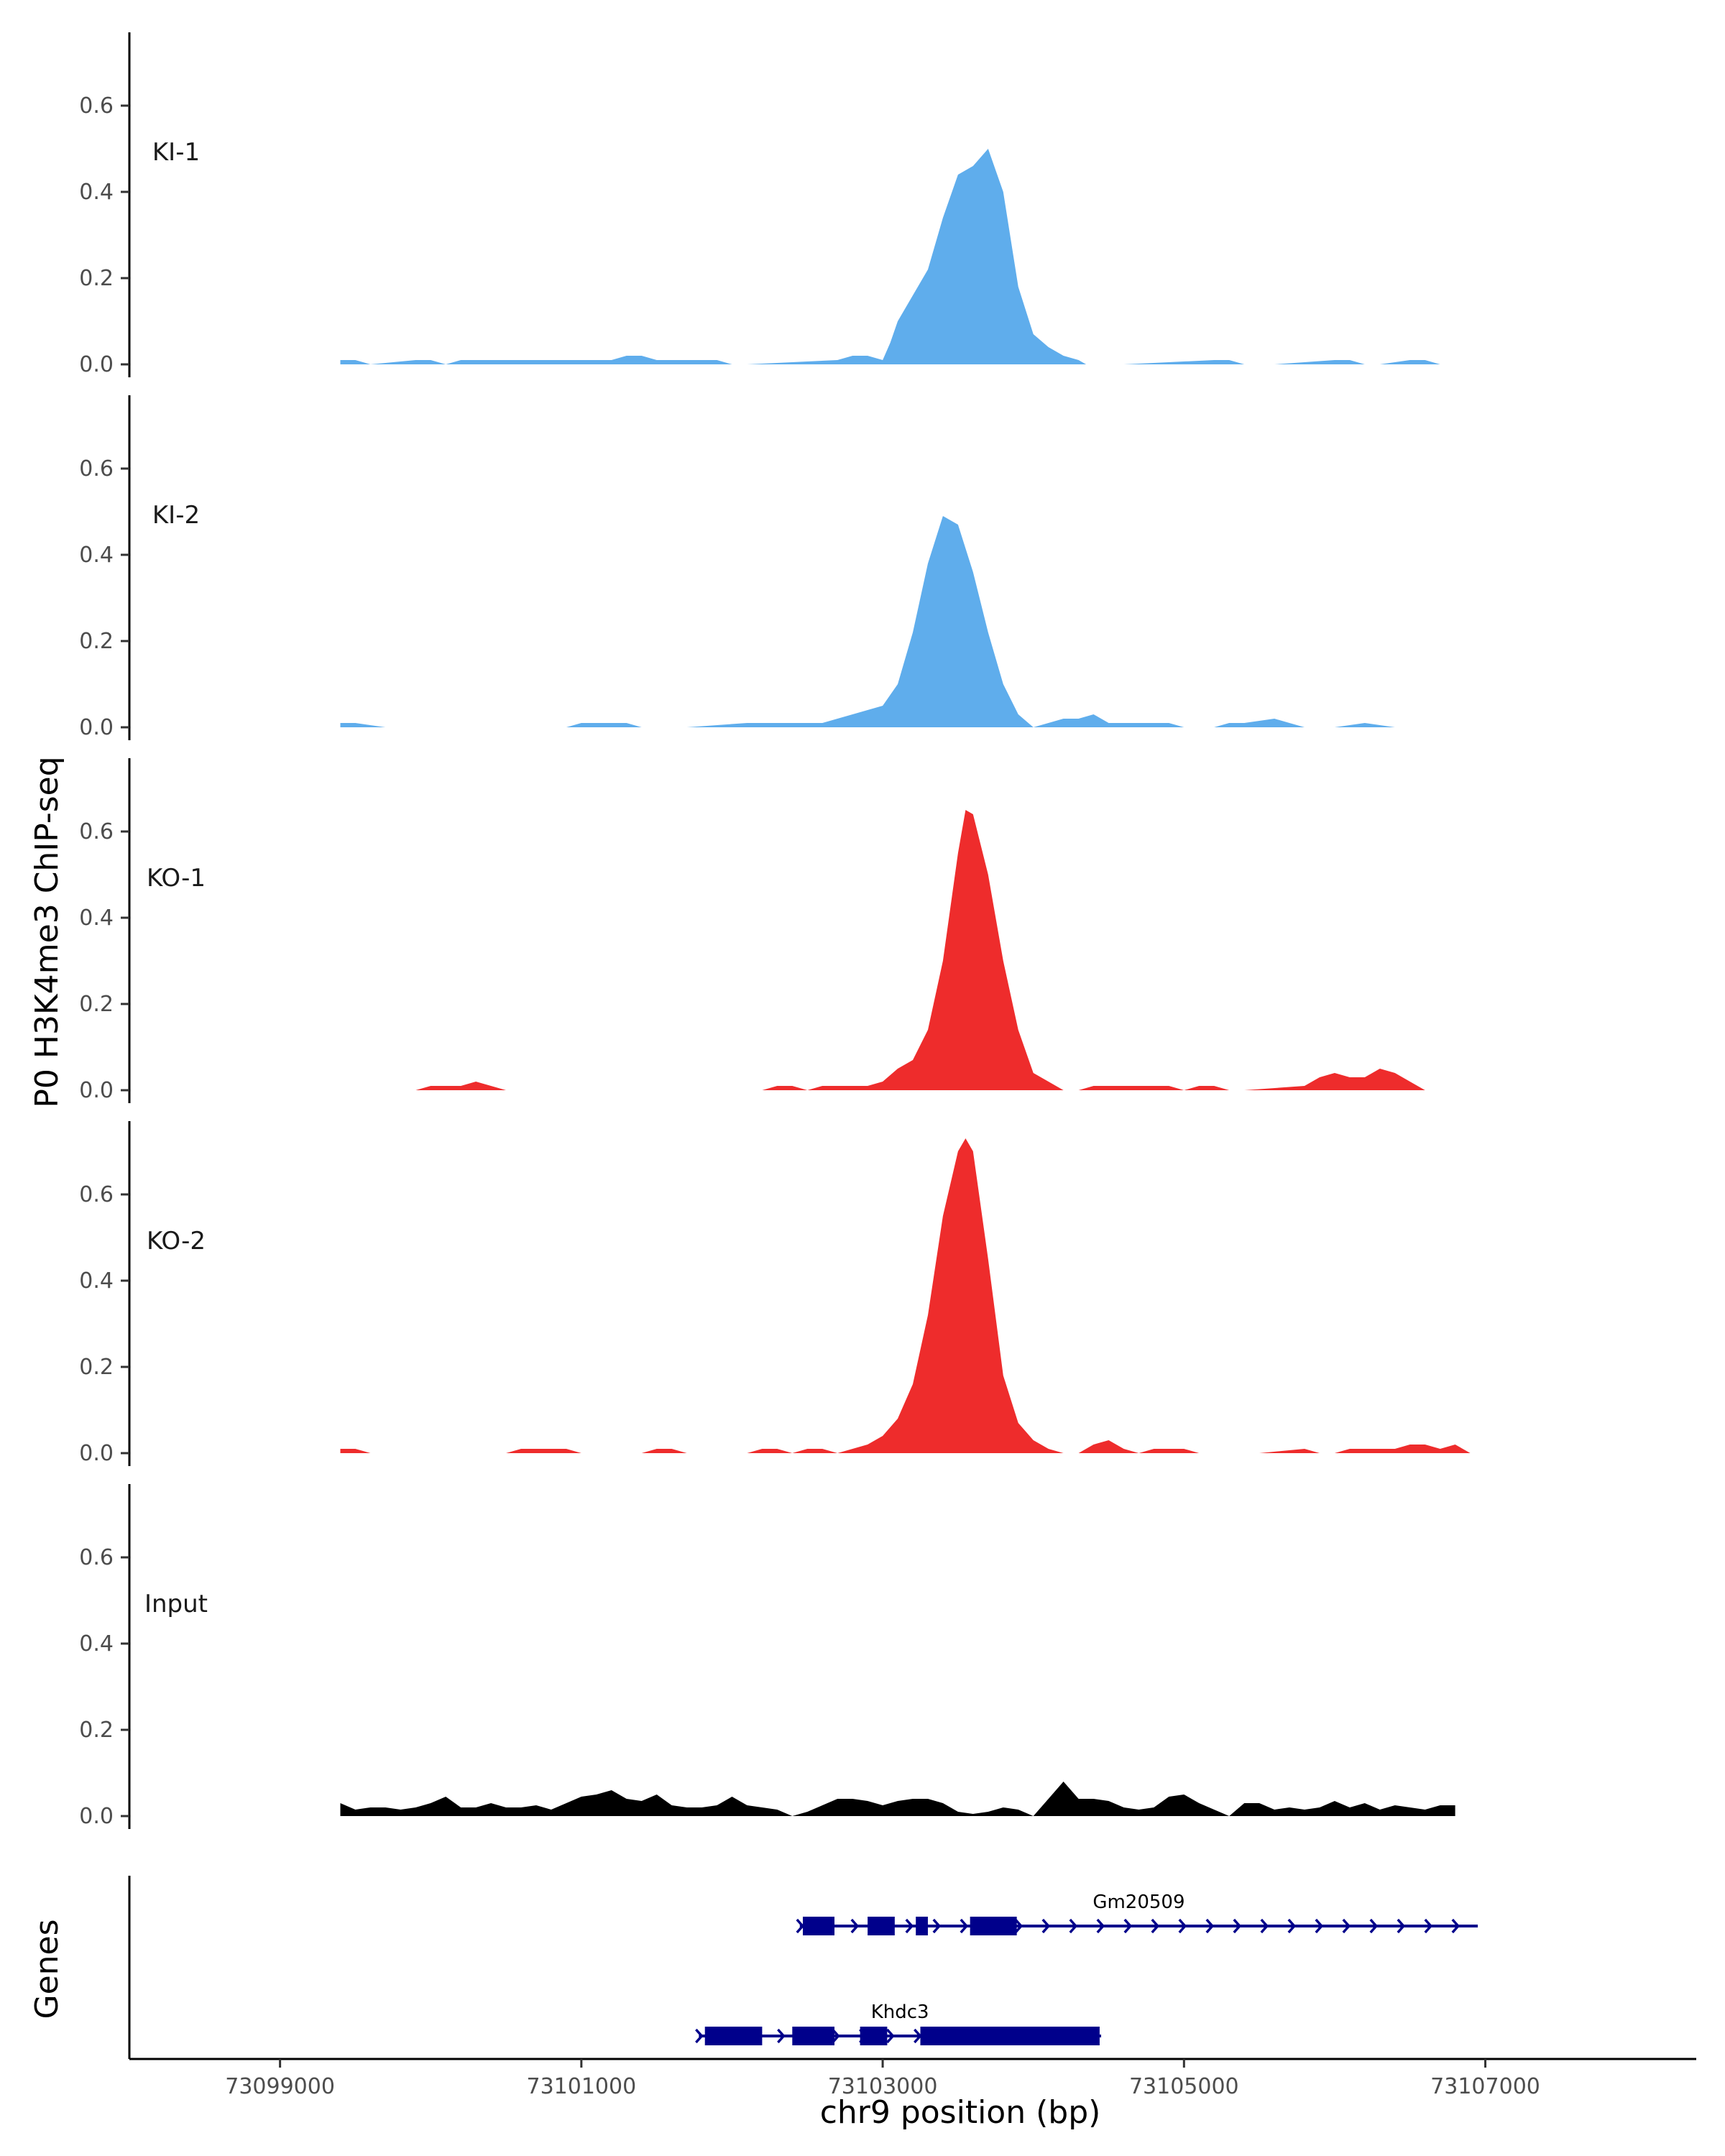 The height and width of the screenshot is (2156, 1725). I want to click on track-ki-1: 0.0 0.2 0.4 0.6 KI-1, so click(782, 204).